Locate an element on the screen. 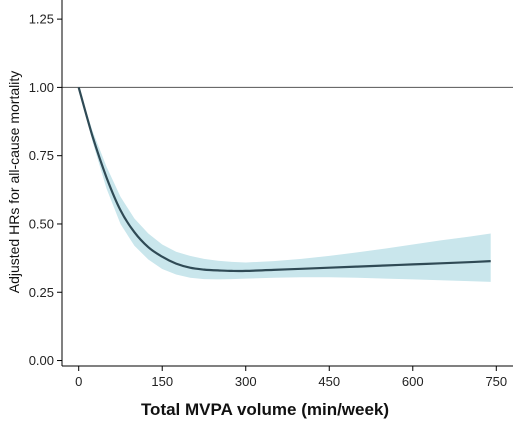  x-tick-label: 750 is located at coordinates (496, 381).